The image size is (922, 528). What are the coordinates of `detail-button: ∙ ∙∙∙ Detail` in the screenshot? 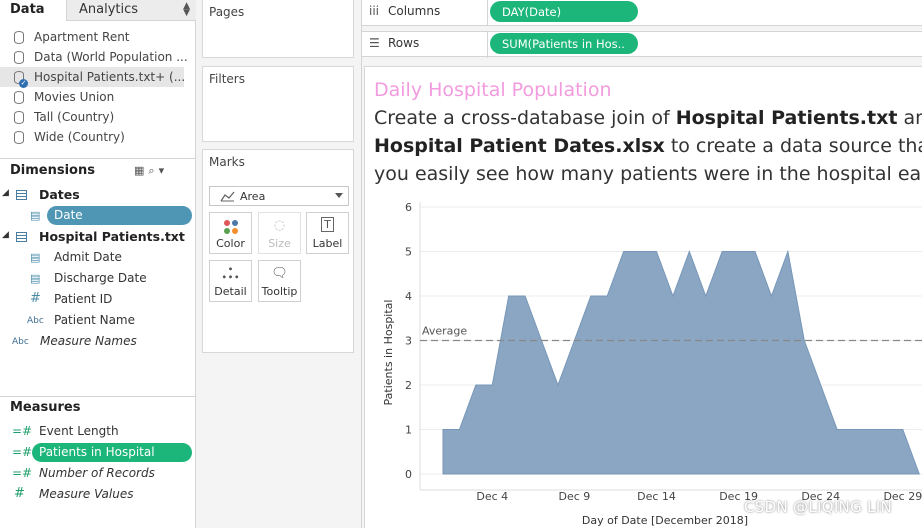 It's located at (230, 281).